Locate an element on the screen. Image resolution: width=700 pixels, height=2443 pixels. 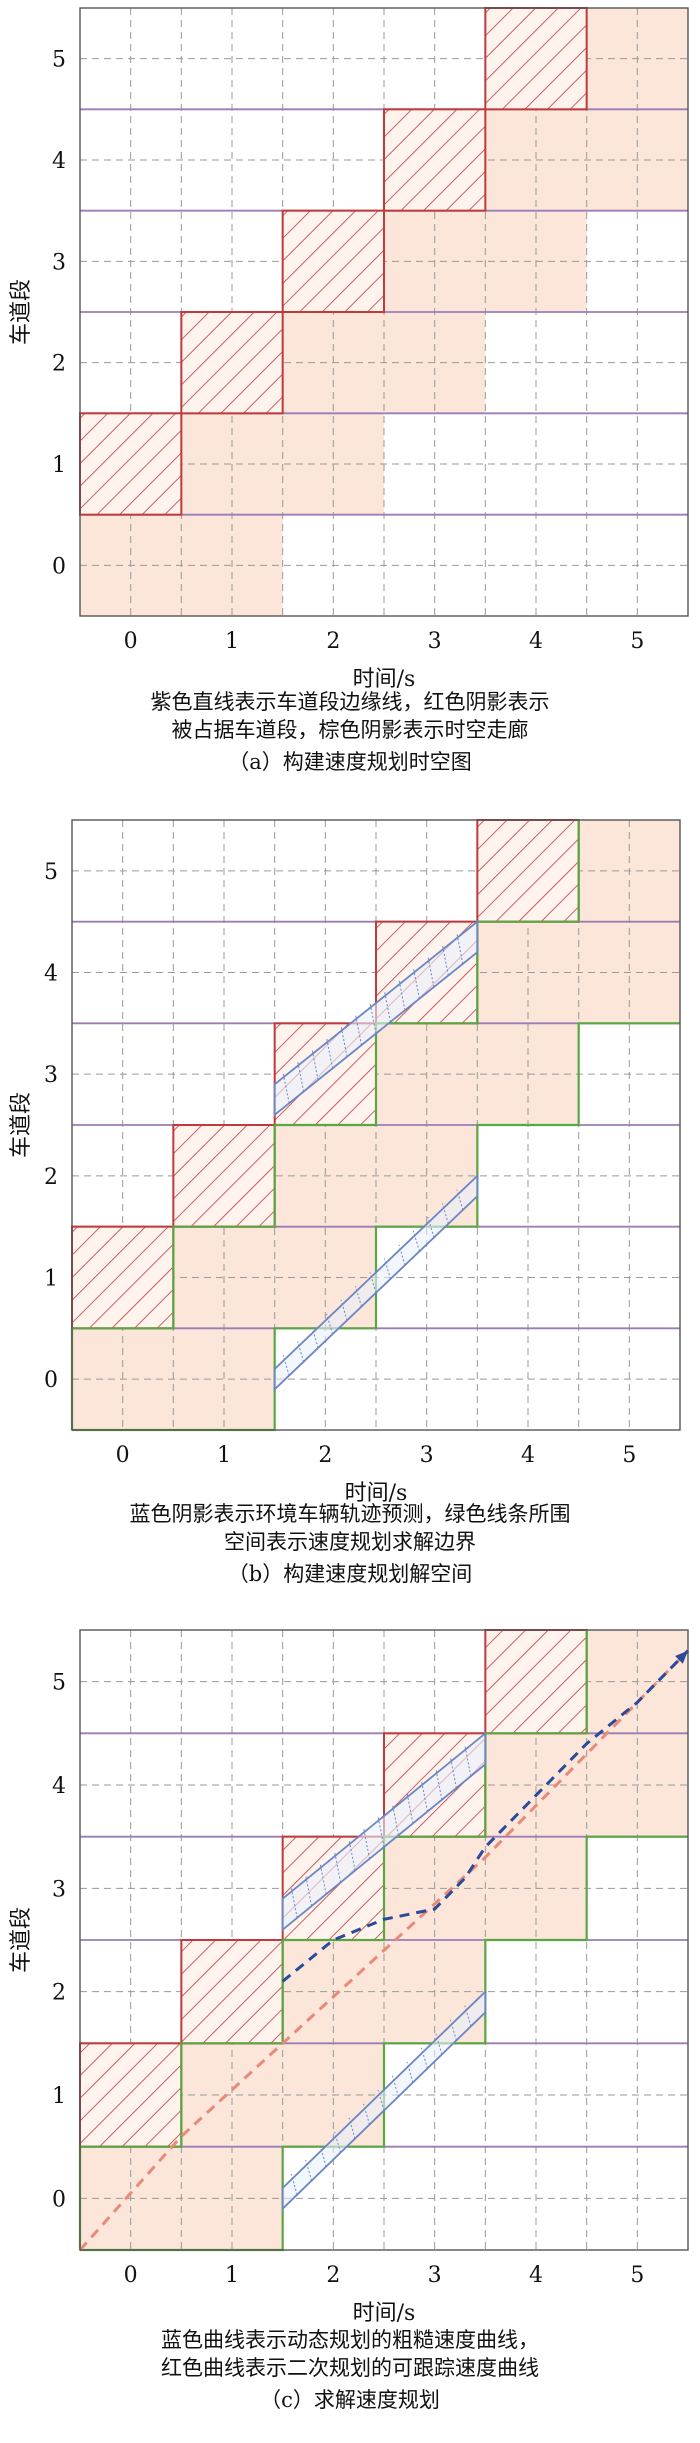
caption-line-1: 紫色直线表示车道段边缘线，红色阴影表示 is located at coordinates (350, 702).